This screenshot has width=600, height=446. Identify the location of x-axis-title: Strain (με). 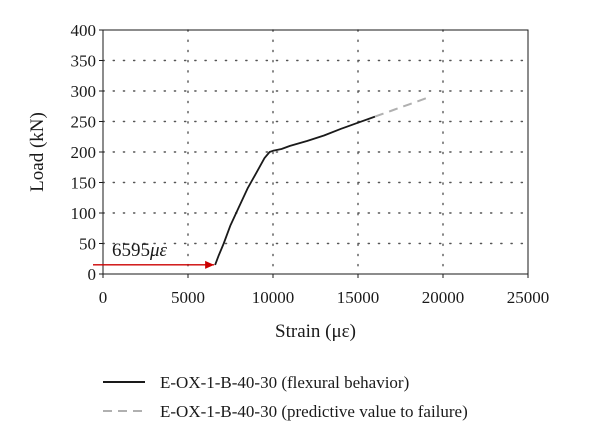
(315, 331).